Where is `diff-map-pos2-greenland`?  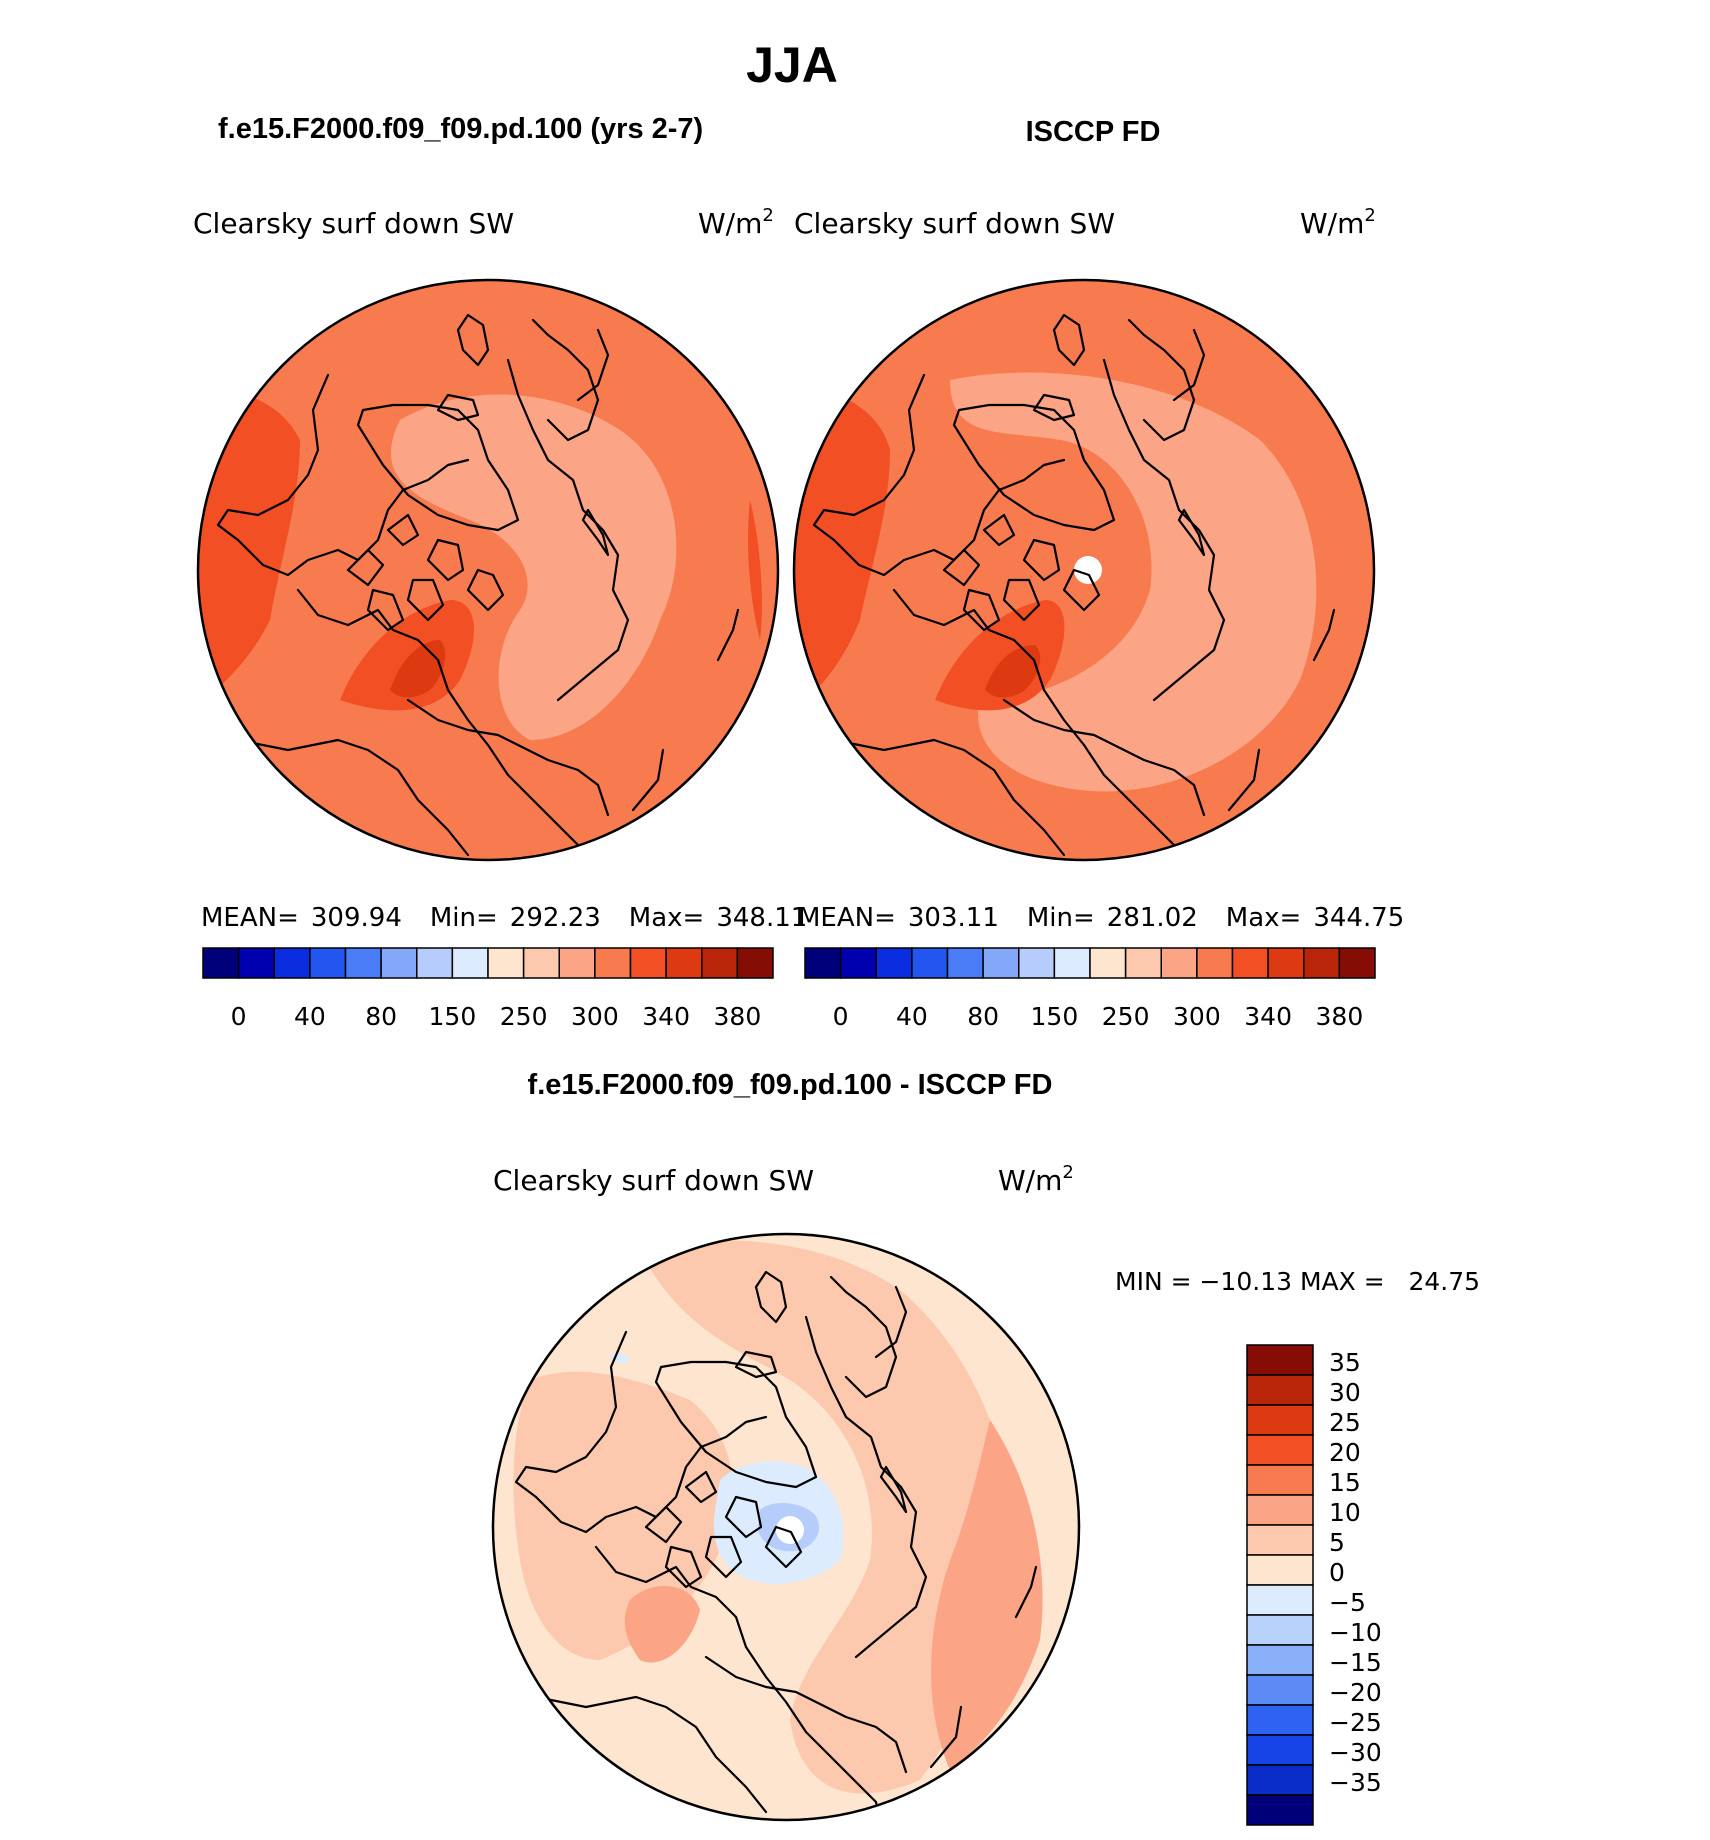
diff-map-pos2-greenland is located at coordinates (662, 1624).